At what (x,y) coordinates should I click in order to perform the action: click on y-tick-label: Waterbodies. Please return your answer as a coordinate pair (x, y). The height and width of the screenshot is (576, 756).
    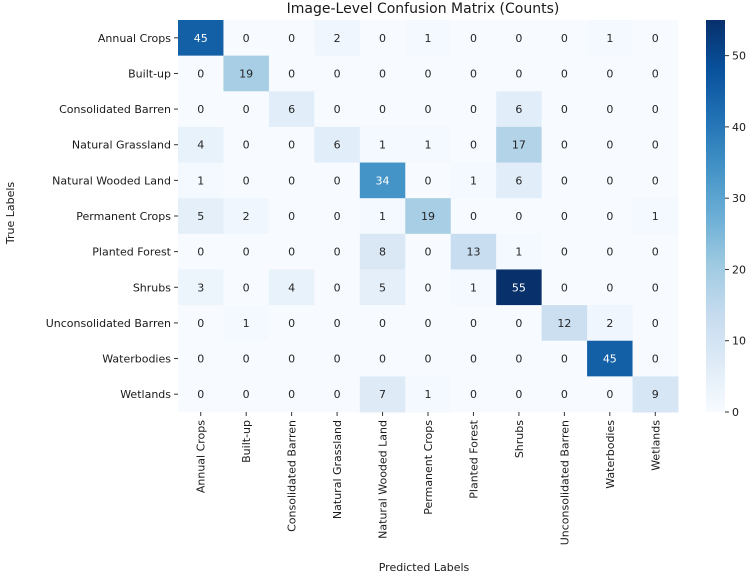
    Looking at the image, I should click on (136, 359).